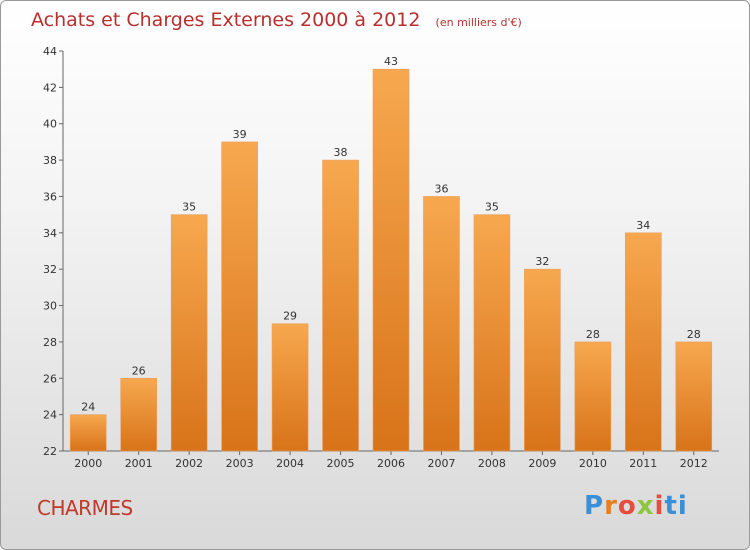  Describe the element at coordinates (138, 414) in the screenshot. I see `bar-2001` at that location.